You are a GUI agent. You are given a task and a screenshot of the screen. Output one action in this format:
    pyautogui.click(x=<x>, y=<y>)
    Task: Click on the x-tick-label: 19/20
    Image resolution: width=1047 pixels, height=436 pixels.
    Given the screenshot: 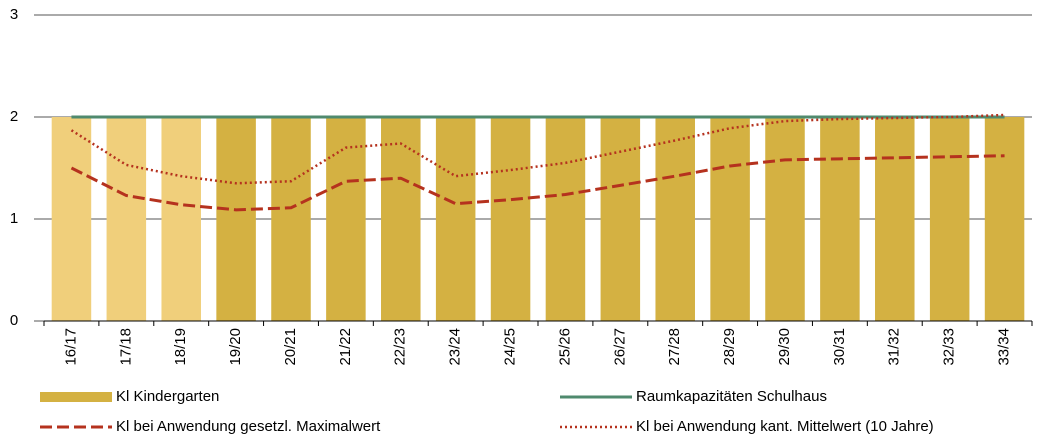 What is the action you would take?
    pyautogui.click(x=235, y=347)
    